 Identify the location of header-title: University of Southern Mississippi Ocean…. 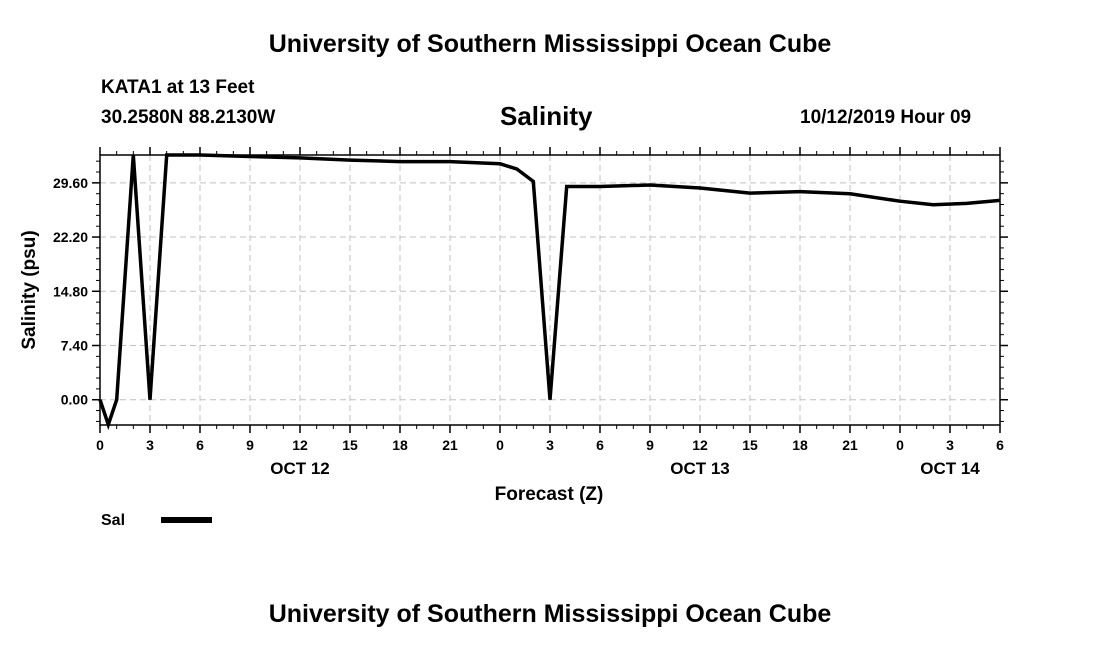
(550, 44).